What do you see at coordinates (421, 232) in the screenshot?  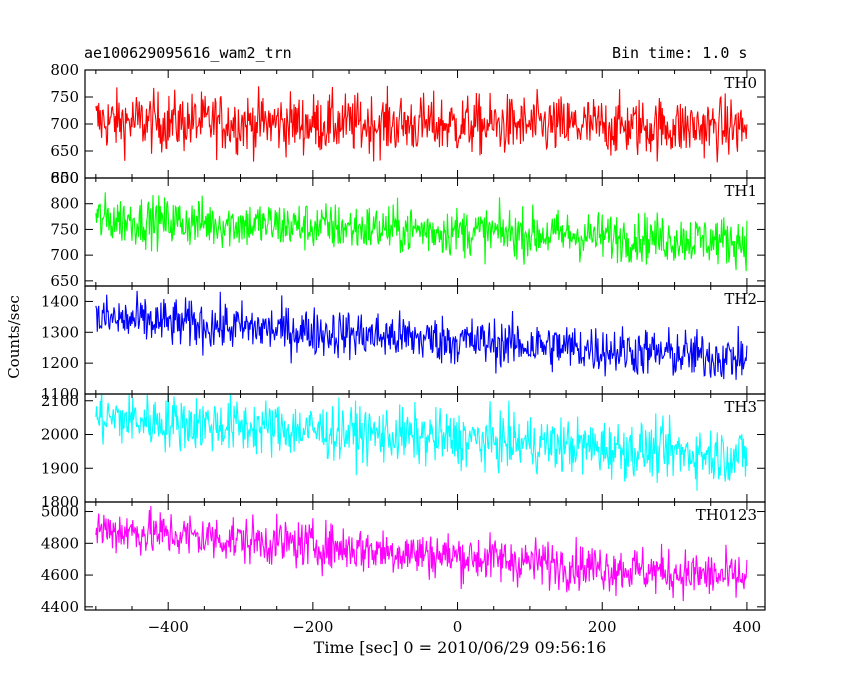 I see `series-line-th1` at bounding box center [421, 232].